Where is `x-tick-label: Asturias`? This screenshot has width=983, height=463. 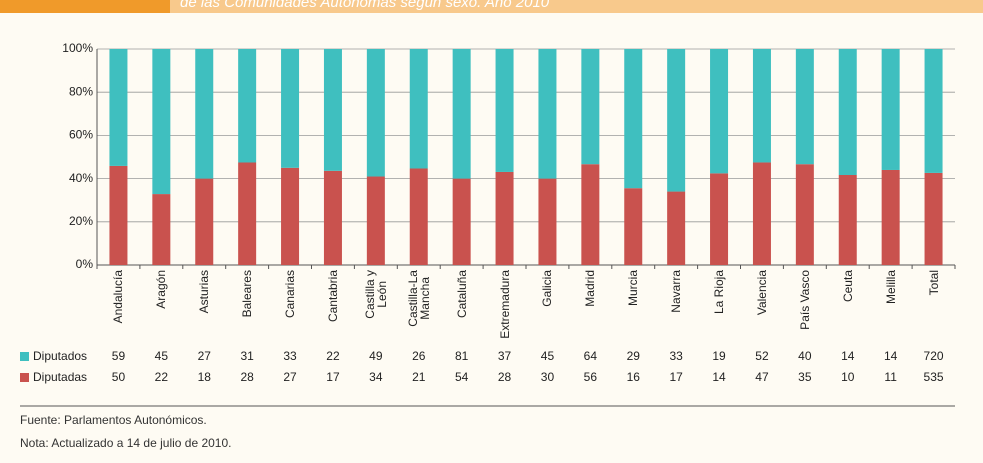 x-tick-label: Asturias is located at coordinates (204, 292).